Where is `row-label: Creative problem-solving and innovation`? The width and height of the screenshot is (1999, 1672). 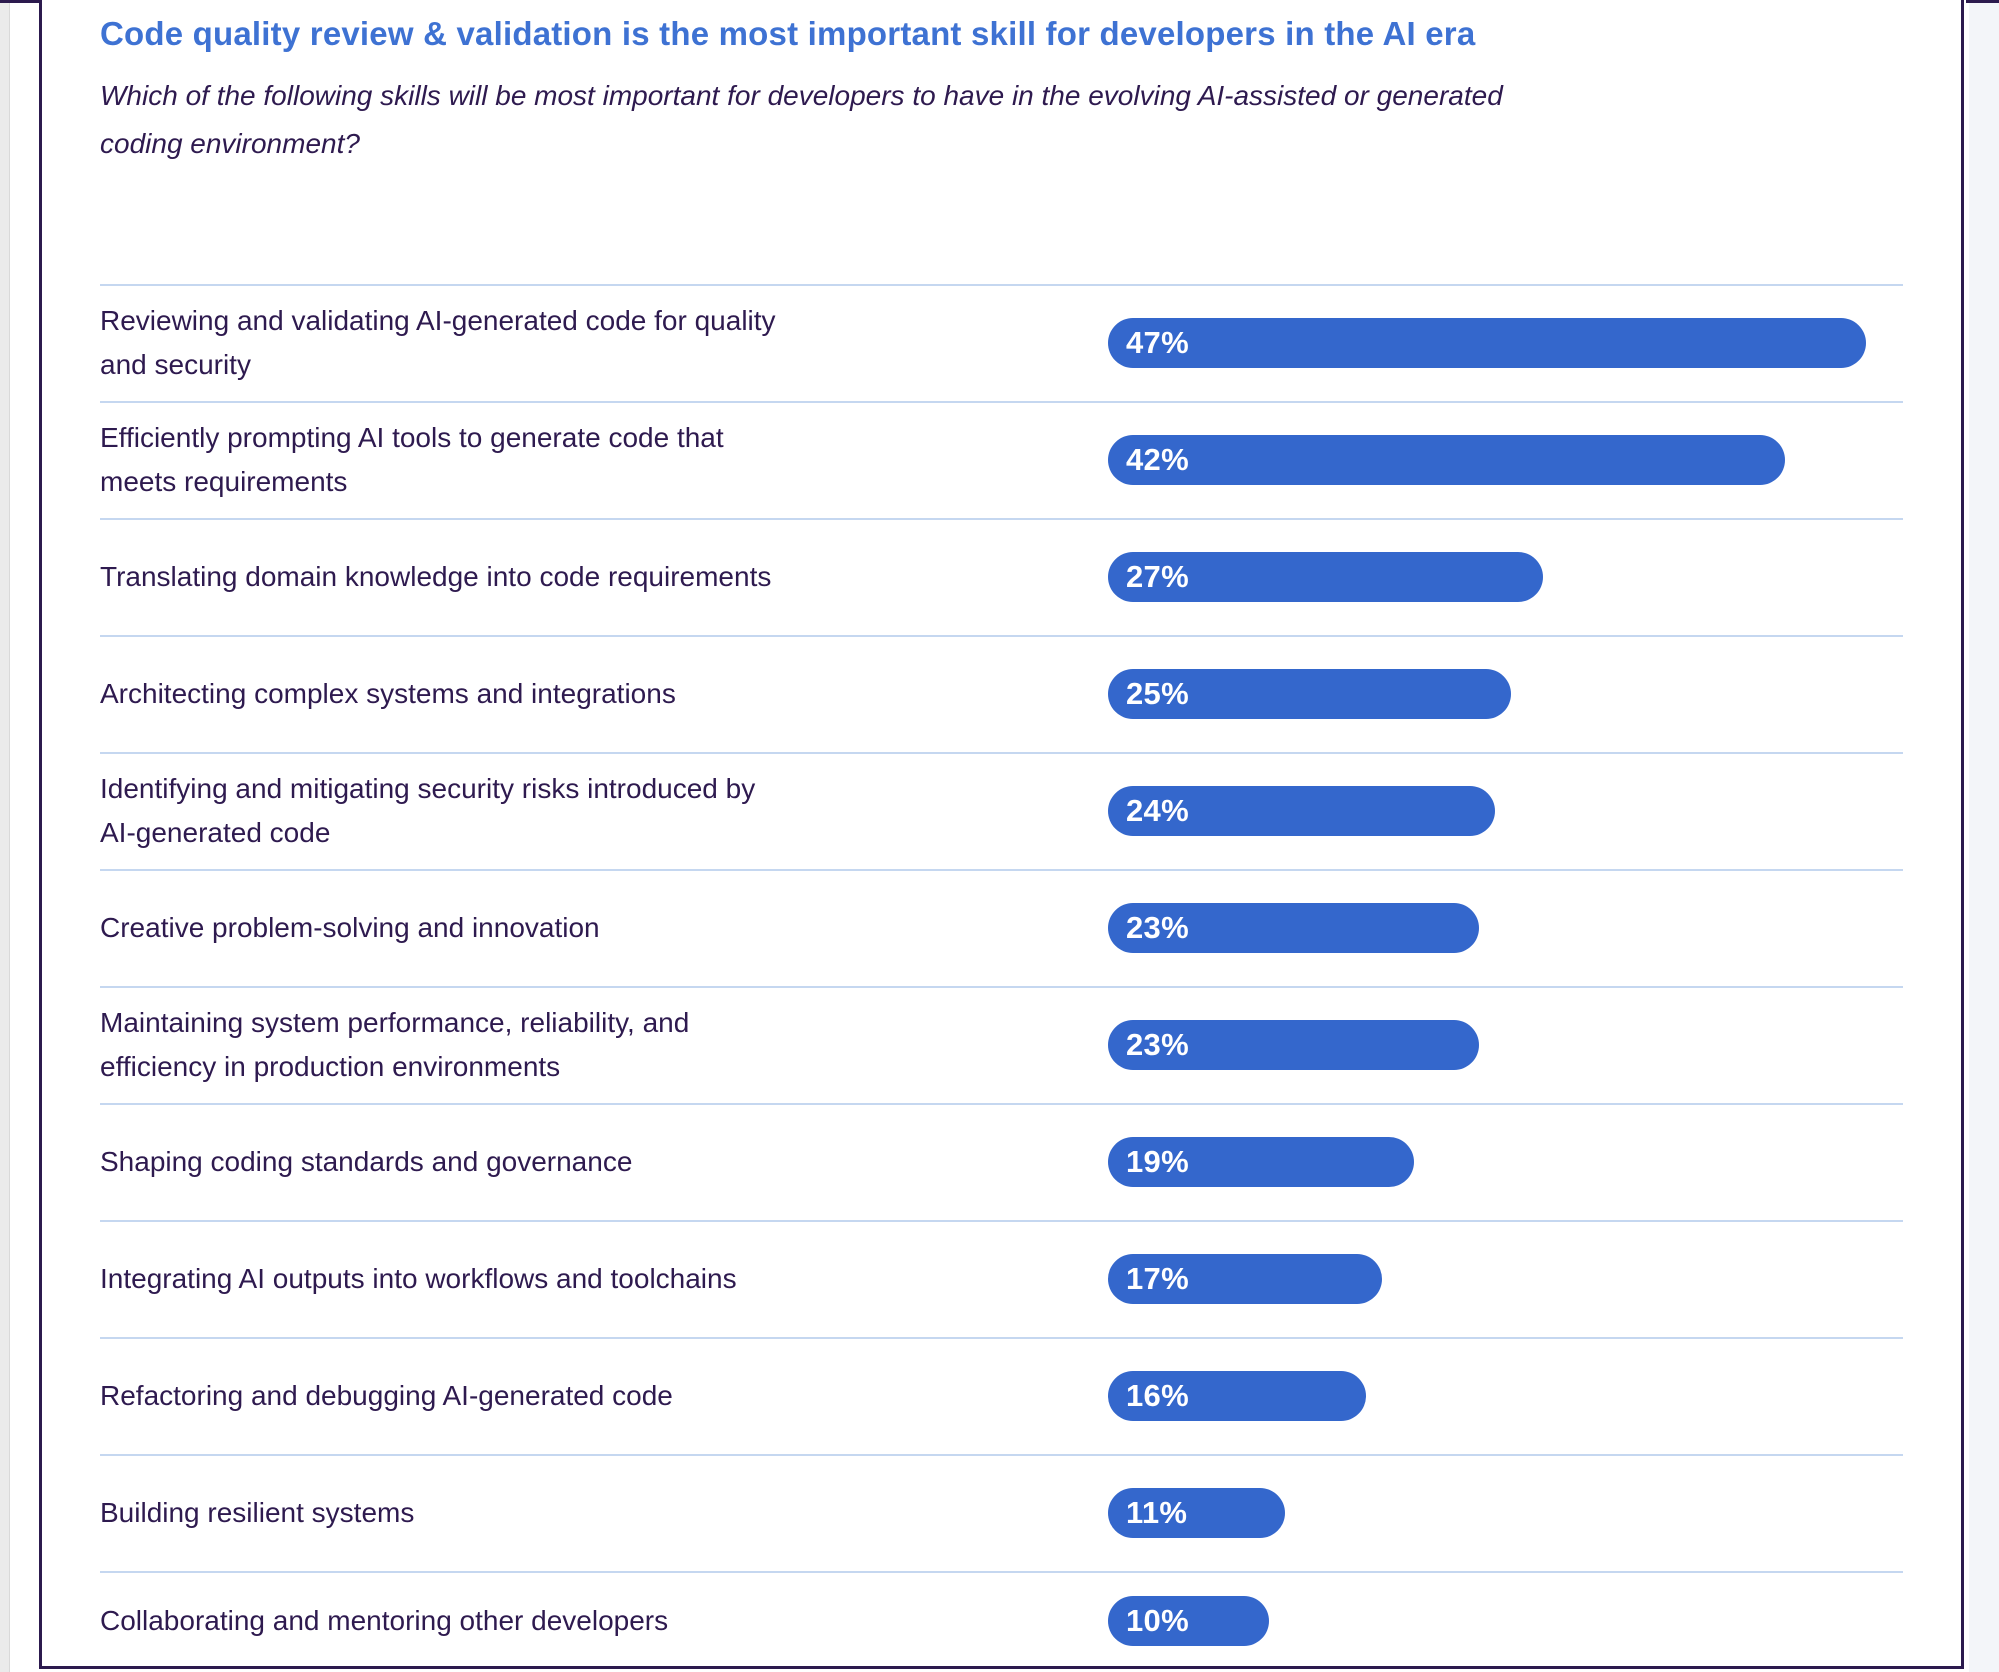
row-label: Creative problem-solving and innovation is located at coordinates (350, 928).